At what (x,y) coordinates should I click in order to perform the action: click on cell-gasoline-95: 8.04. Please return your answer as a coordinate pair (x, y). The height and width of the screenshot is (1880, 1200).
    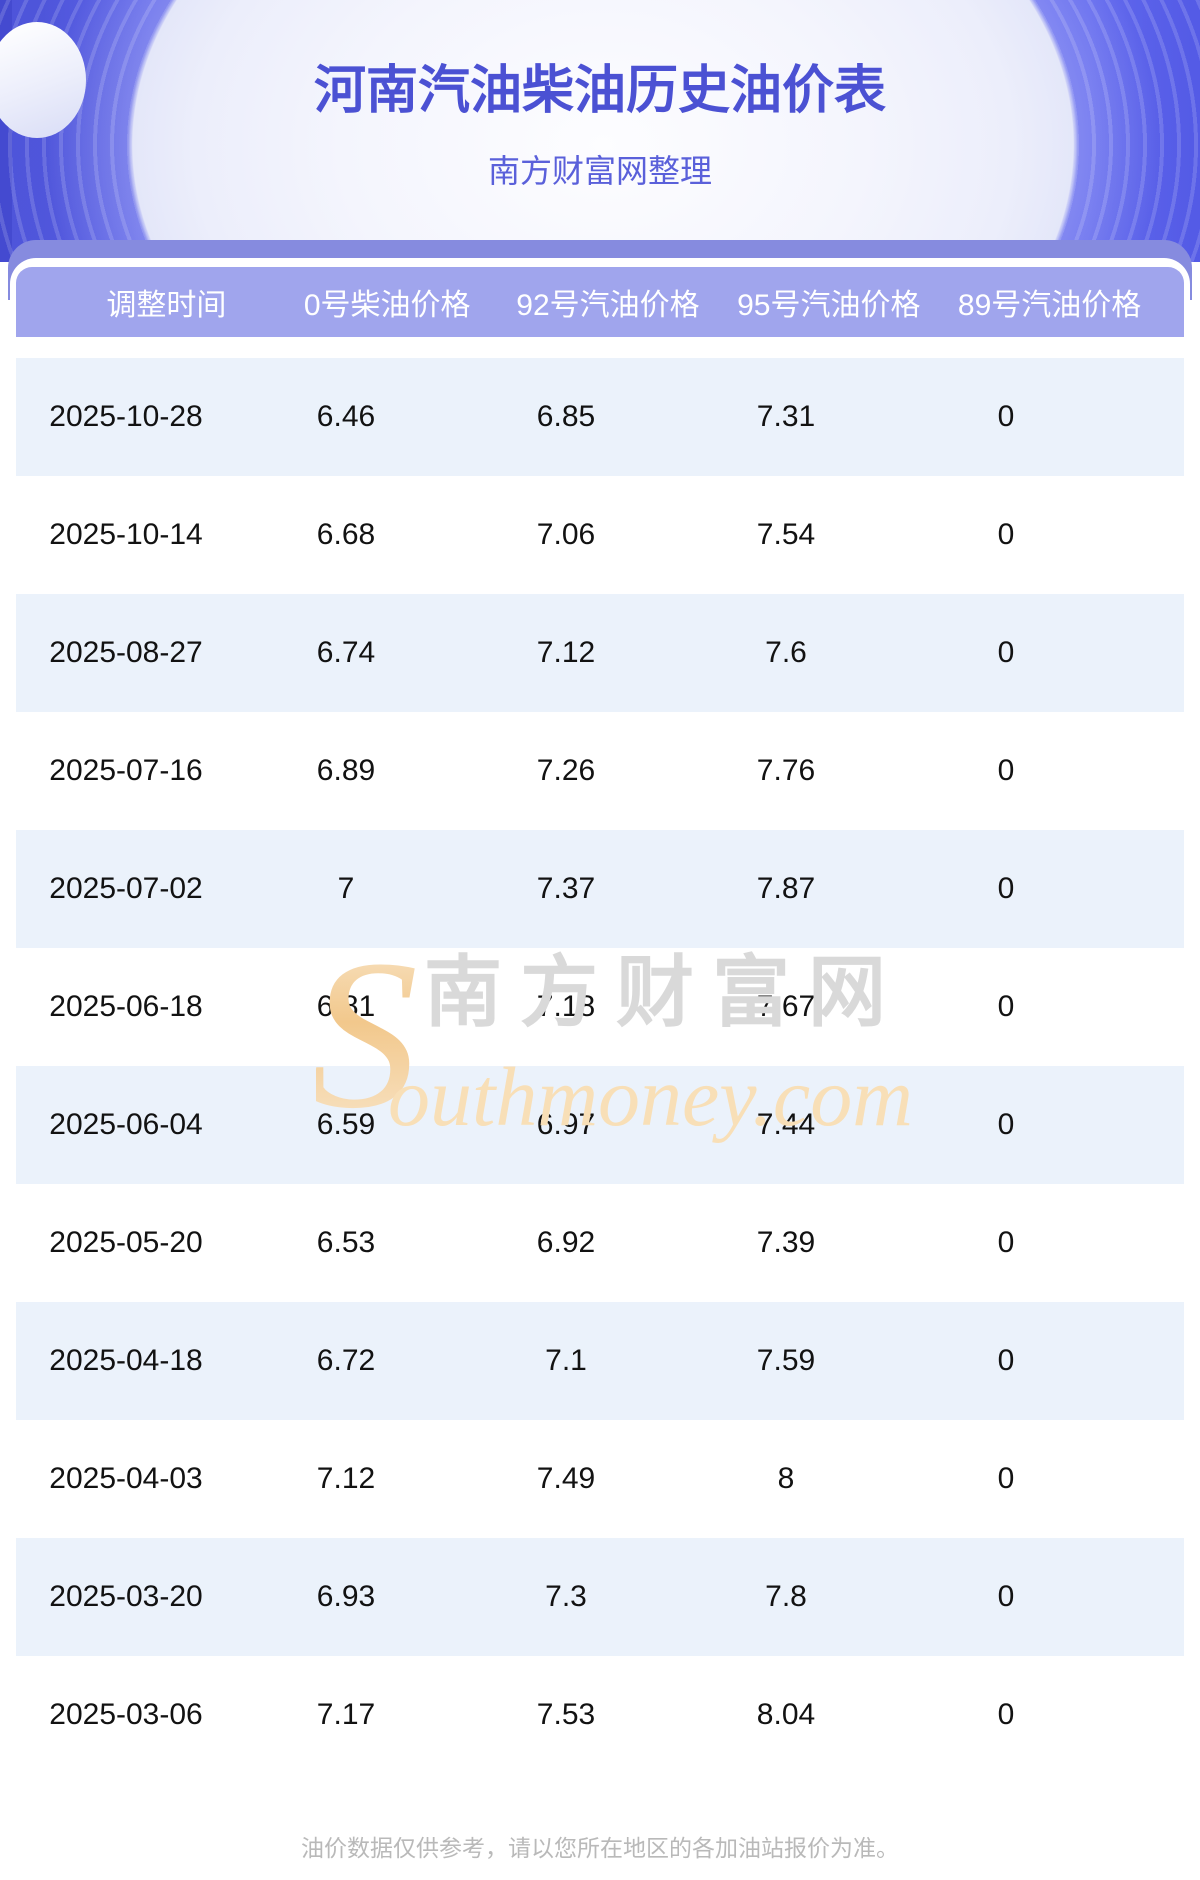
    Looking at the image, I should click on (786, 1714).